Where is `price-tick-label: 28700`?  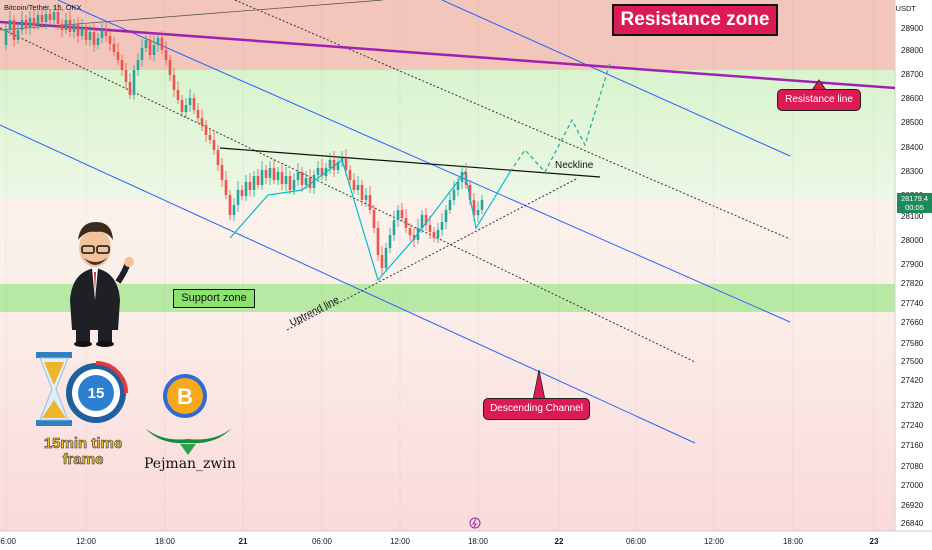
price-tick-label: 28700 is located at coordinates (912, 74).